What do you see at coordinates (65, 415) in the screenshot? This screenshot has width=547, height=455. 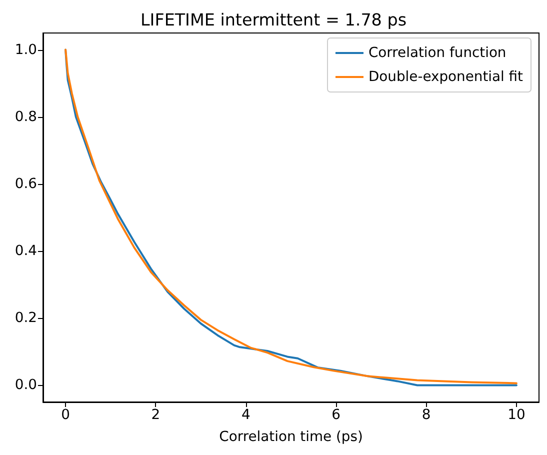 I see `x-tick-label: 0` at bounding box center [65, 415].